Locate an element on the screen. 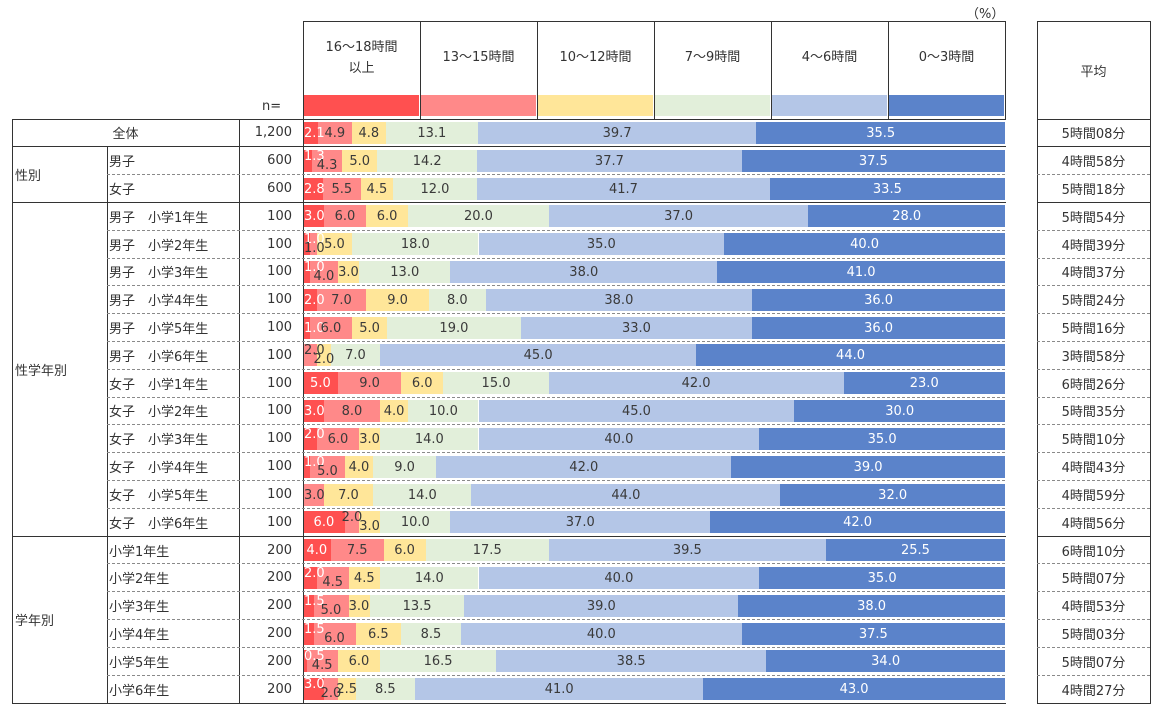 This screenshot has height=710, width=1163. data-label: 8.5 is located at coordinates (431, 634).